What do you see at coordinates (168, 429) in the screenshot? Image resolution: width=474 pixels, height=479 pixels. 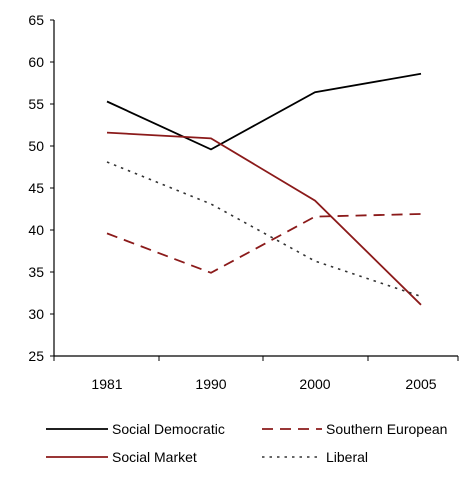 I see `legend-label: Social Democratic` at bounding box center [168, 429].